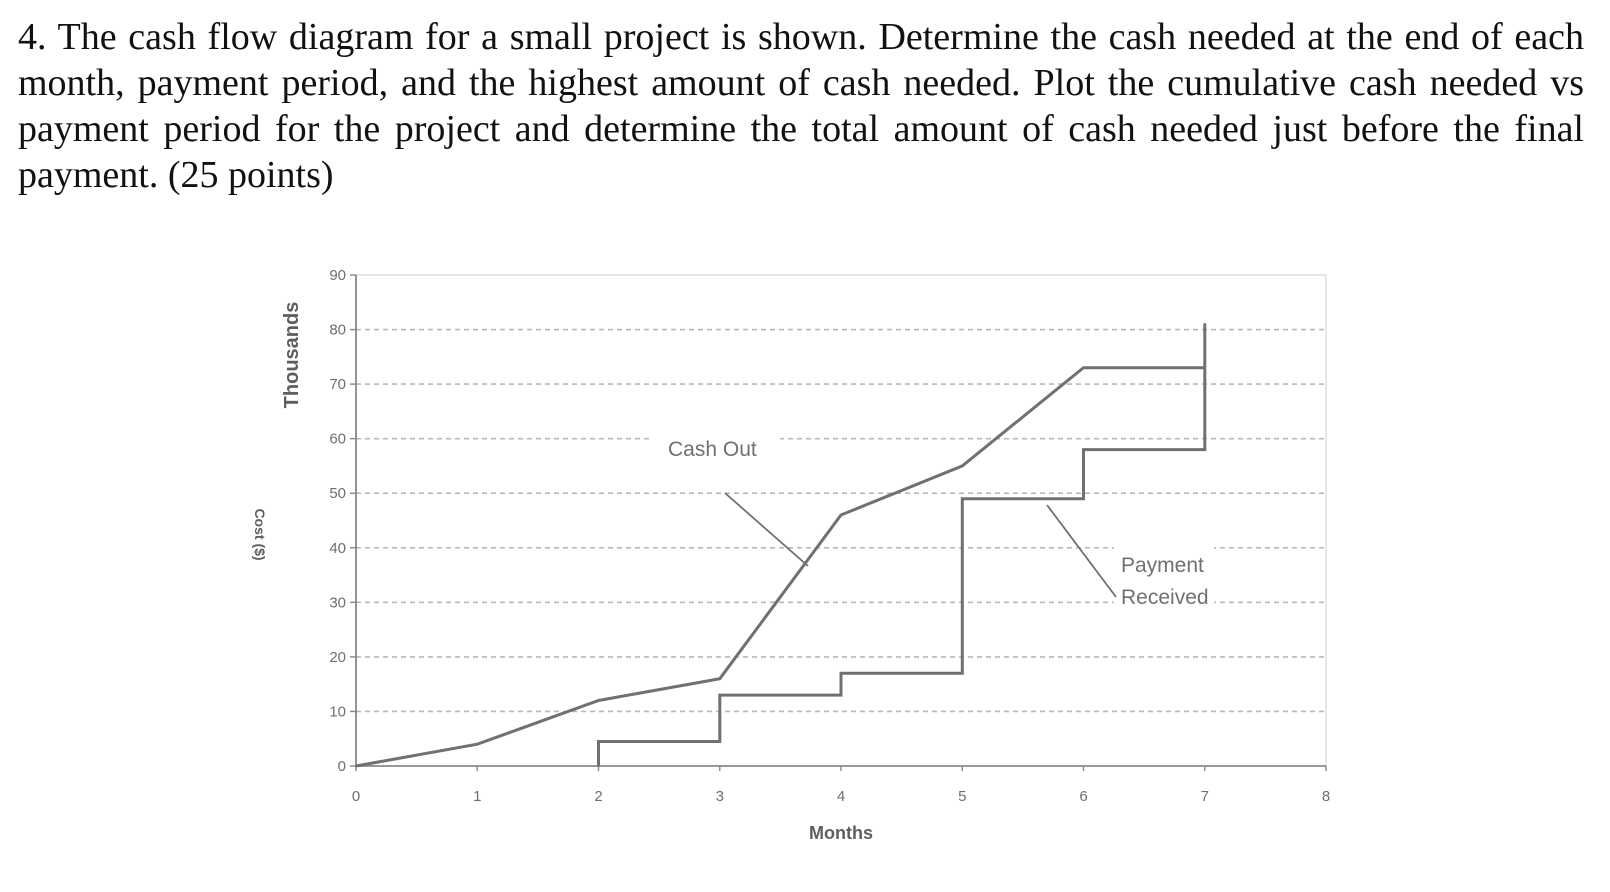 This screenshot has height=892, width=1610. What do you see at coordinates (841, 833) in the screenshot?
I see `x-axis-title: Months` at bounding box center [841, 833].